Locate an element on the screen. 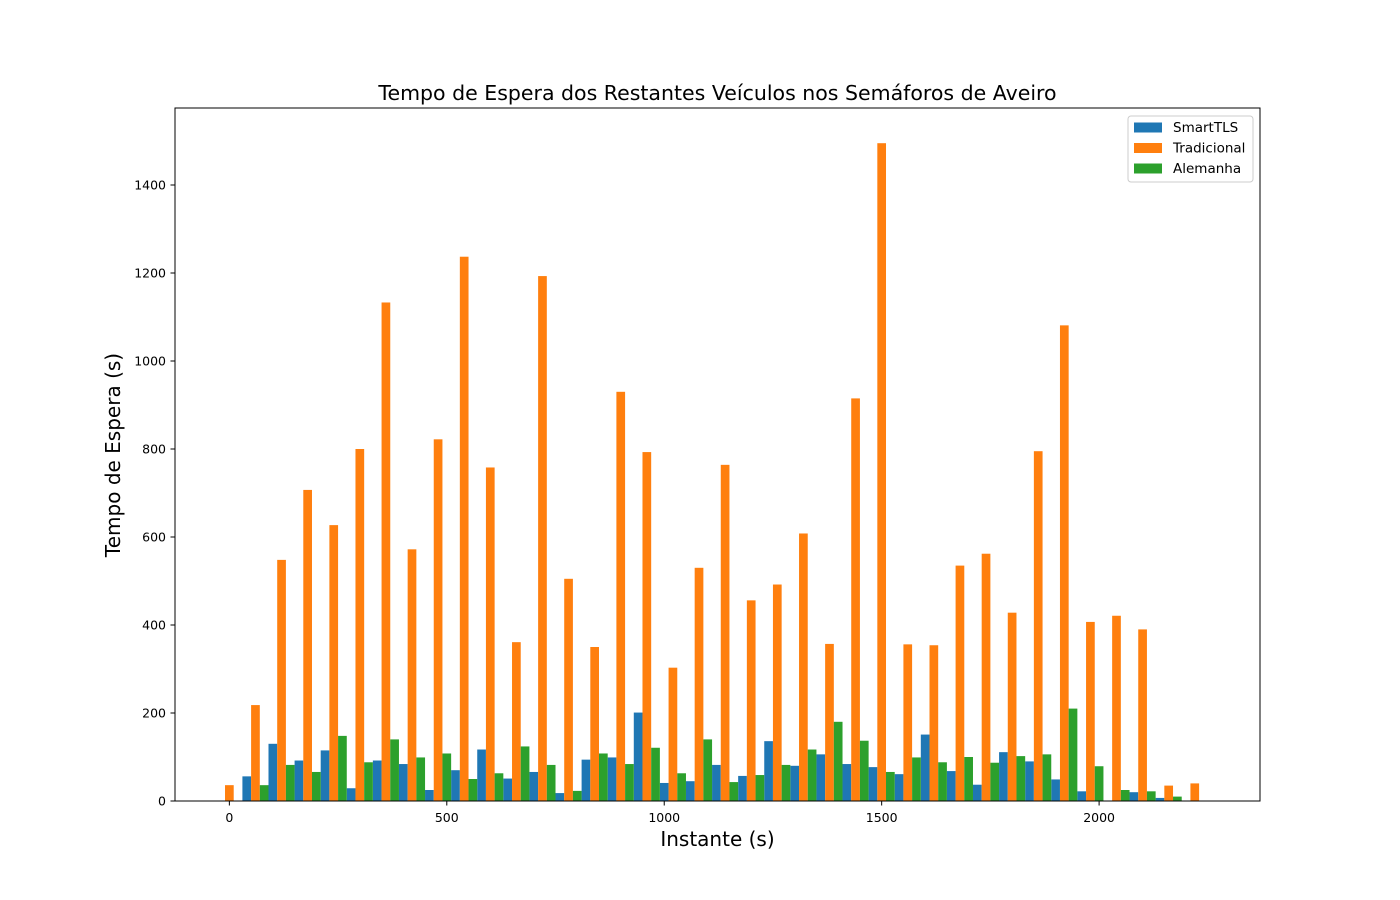  bar-tradicional-2040 is located at coordinates (1116, 708).